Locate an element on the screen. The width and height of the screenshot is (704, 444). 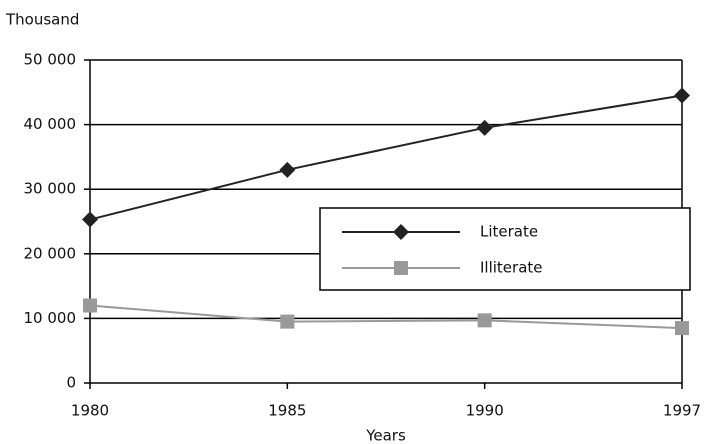
x-tick-label: 1997 is located at coordinates (682, 411).